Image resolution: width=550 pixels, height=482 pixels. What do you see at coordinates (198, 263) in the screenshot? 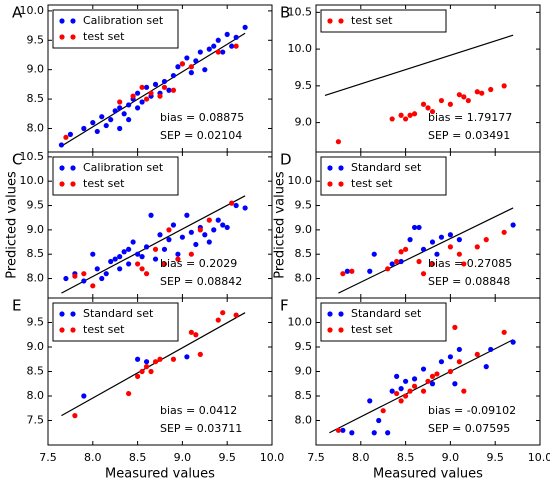
I see `annotation: bias = 0.2029` at bounding box center [198, 263].